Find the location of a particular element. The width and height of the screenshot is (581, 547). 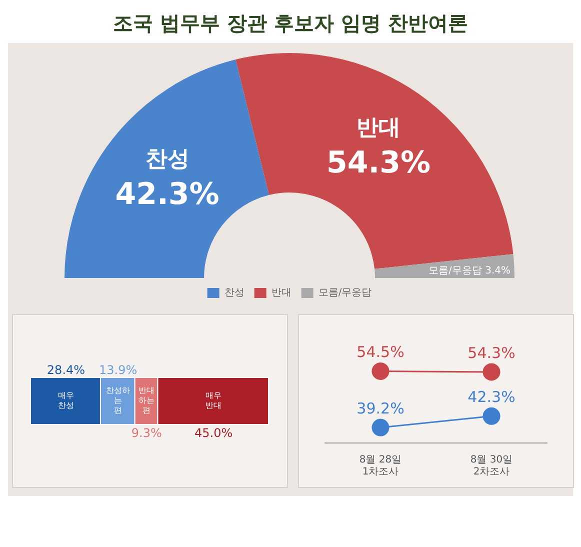

legend-label: 찬성 is located at coordinates (234, 293).